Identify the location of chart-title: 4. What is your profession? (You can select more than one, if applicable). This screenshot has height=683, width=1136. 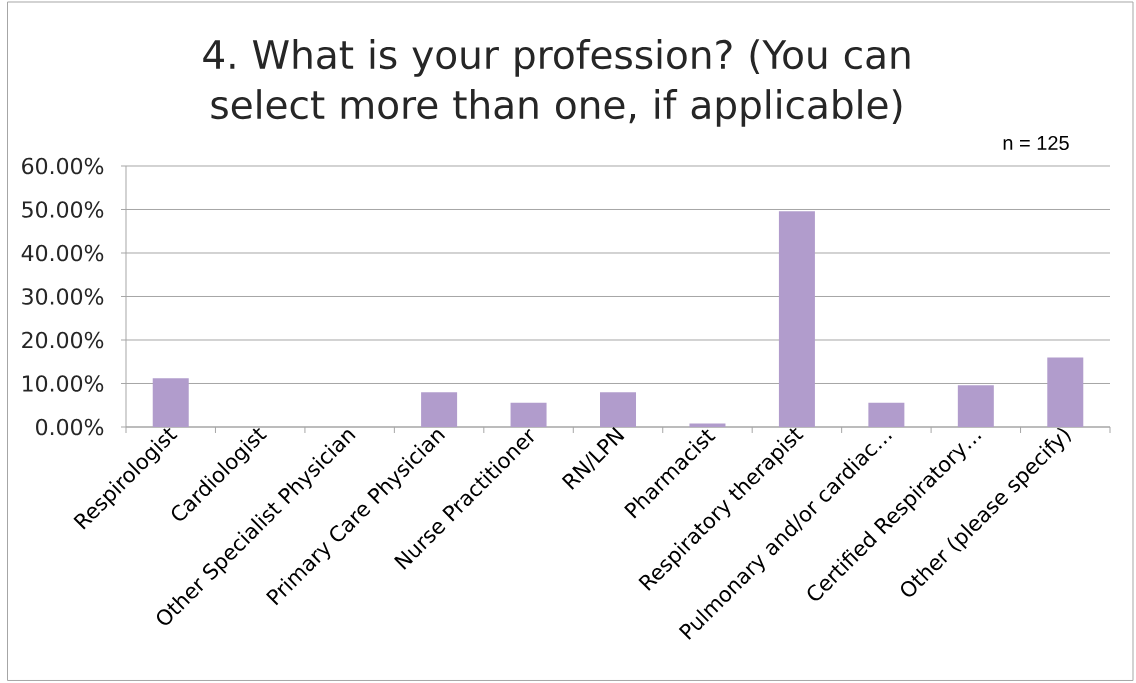
(556, 83).